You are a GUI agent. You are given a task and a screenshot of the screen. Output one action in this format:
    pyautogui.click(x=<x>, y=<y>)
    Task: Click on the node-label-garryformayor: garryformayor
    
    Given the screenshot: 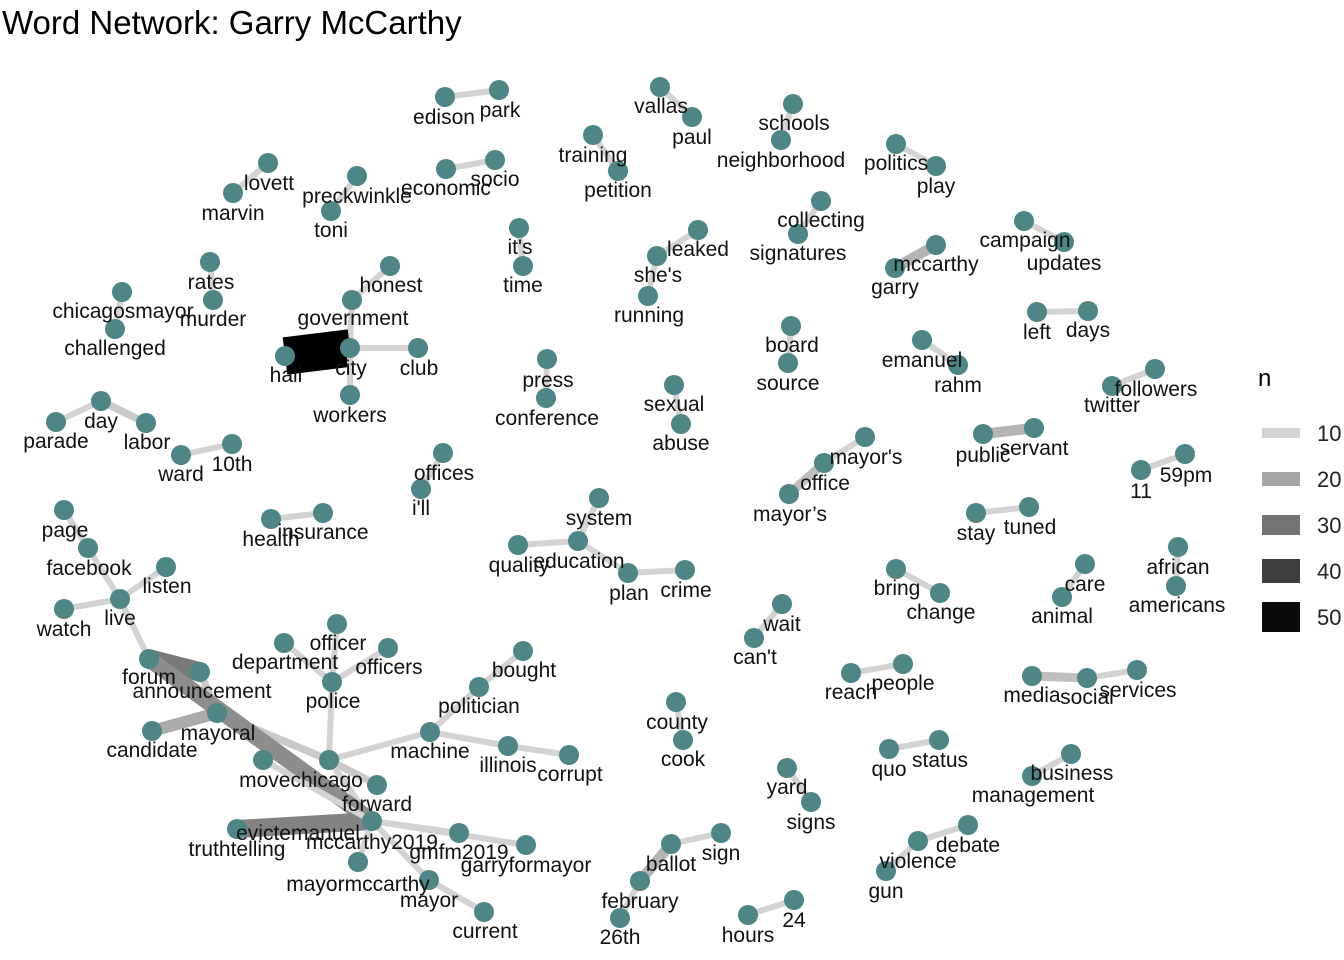 What is the action you would take?
    pyautogui.click(x=526, y=865)
    